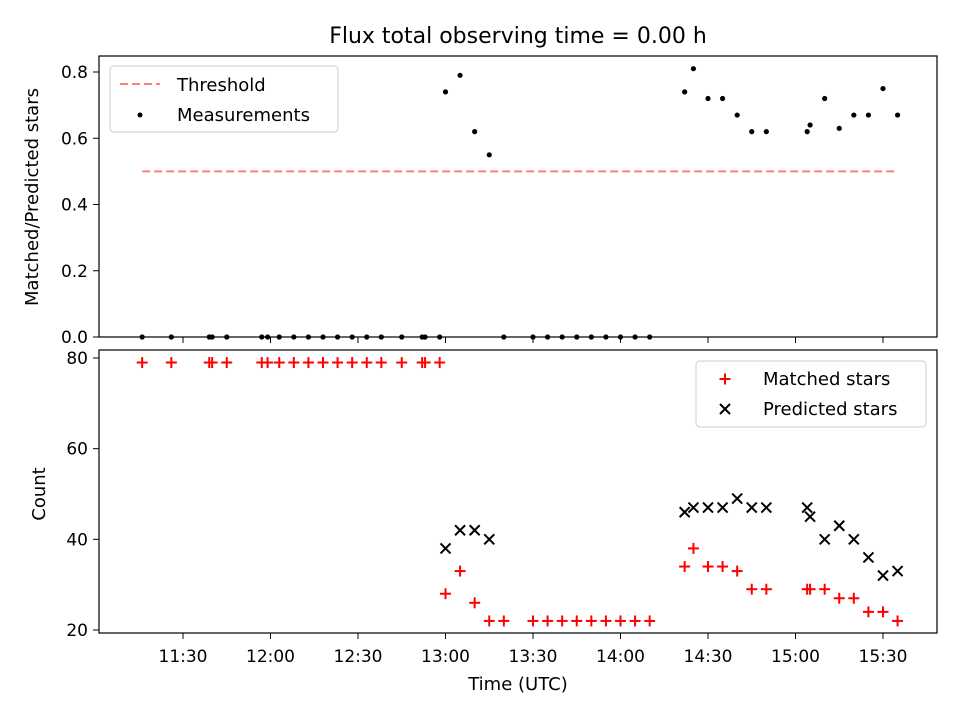 The width and height of the screenshot is (960, 725). I want to click on x-tick-label: 14:30, so click(708, 657).